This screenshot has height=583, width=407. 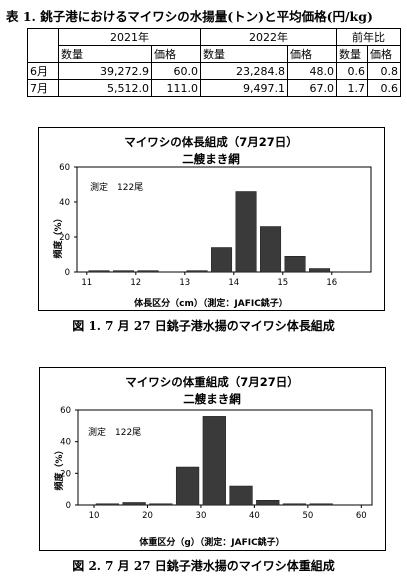 I want to click on table-cell: 23,284.8, so click(x=244, y=71).